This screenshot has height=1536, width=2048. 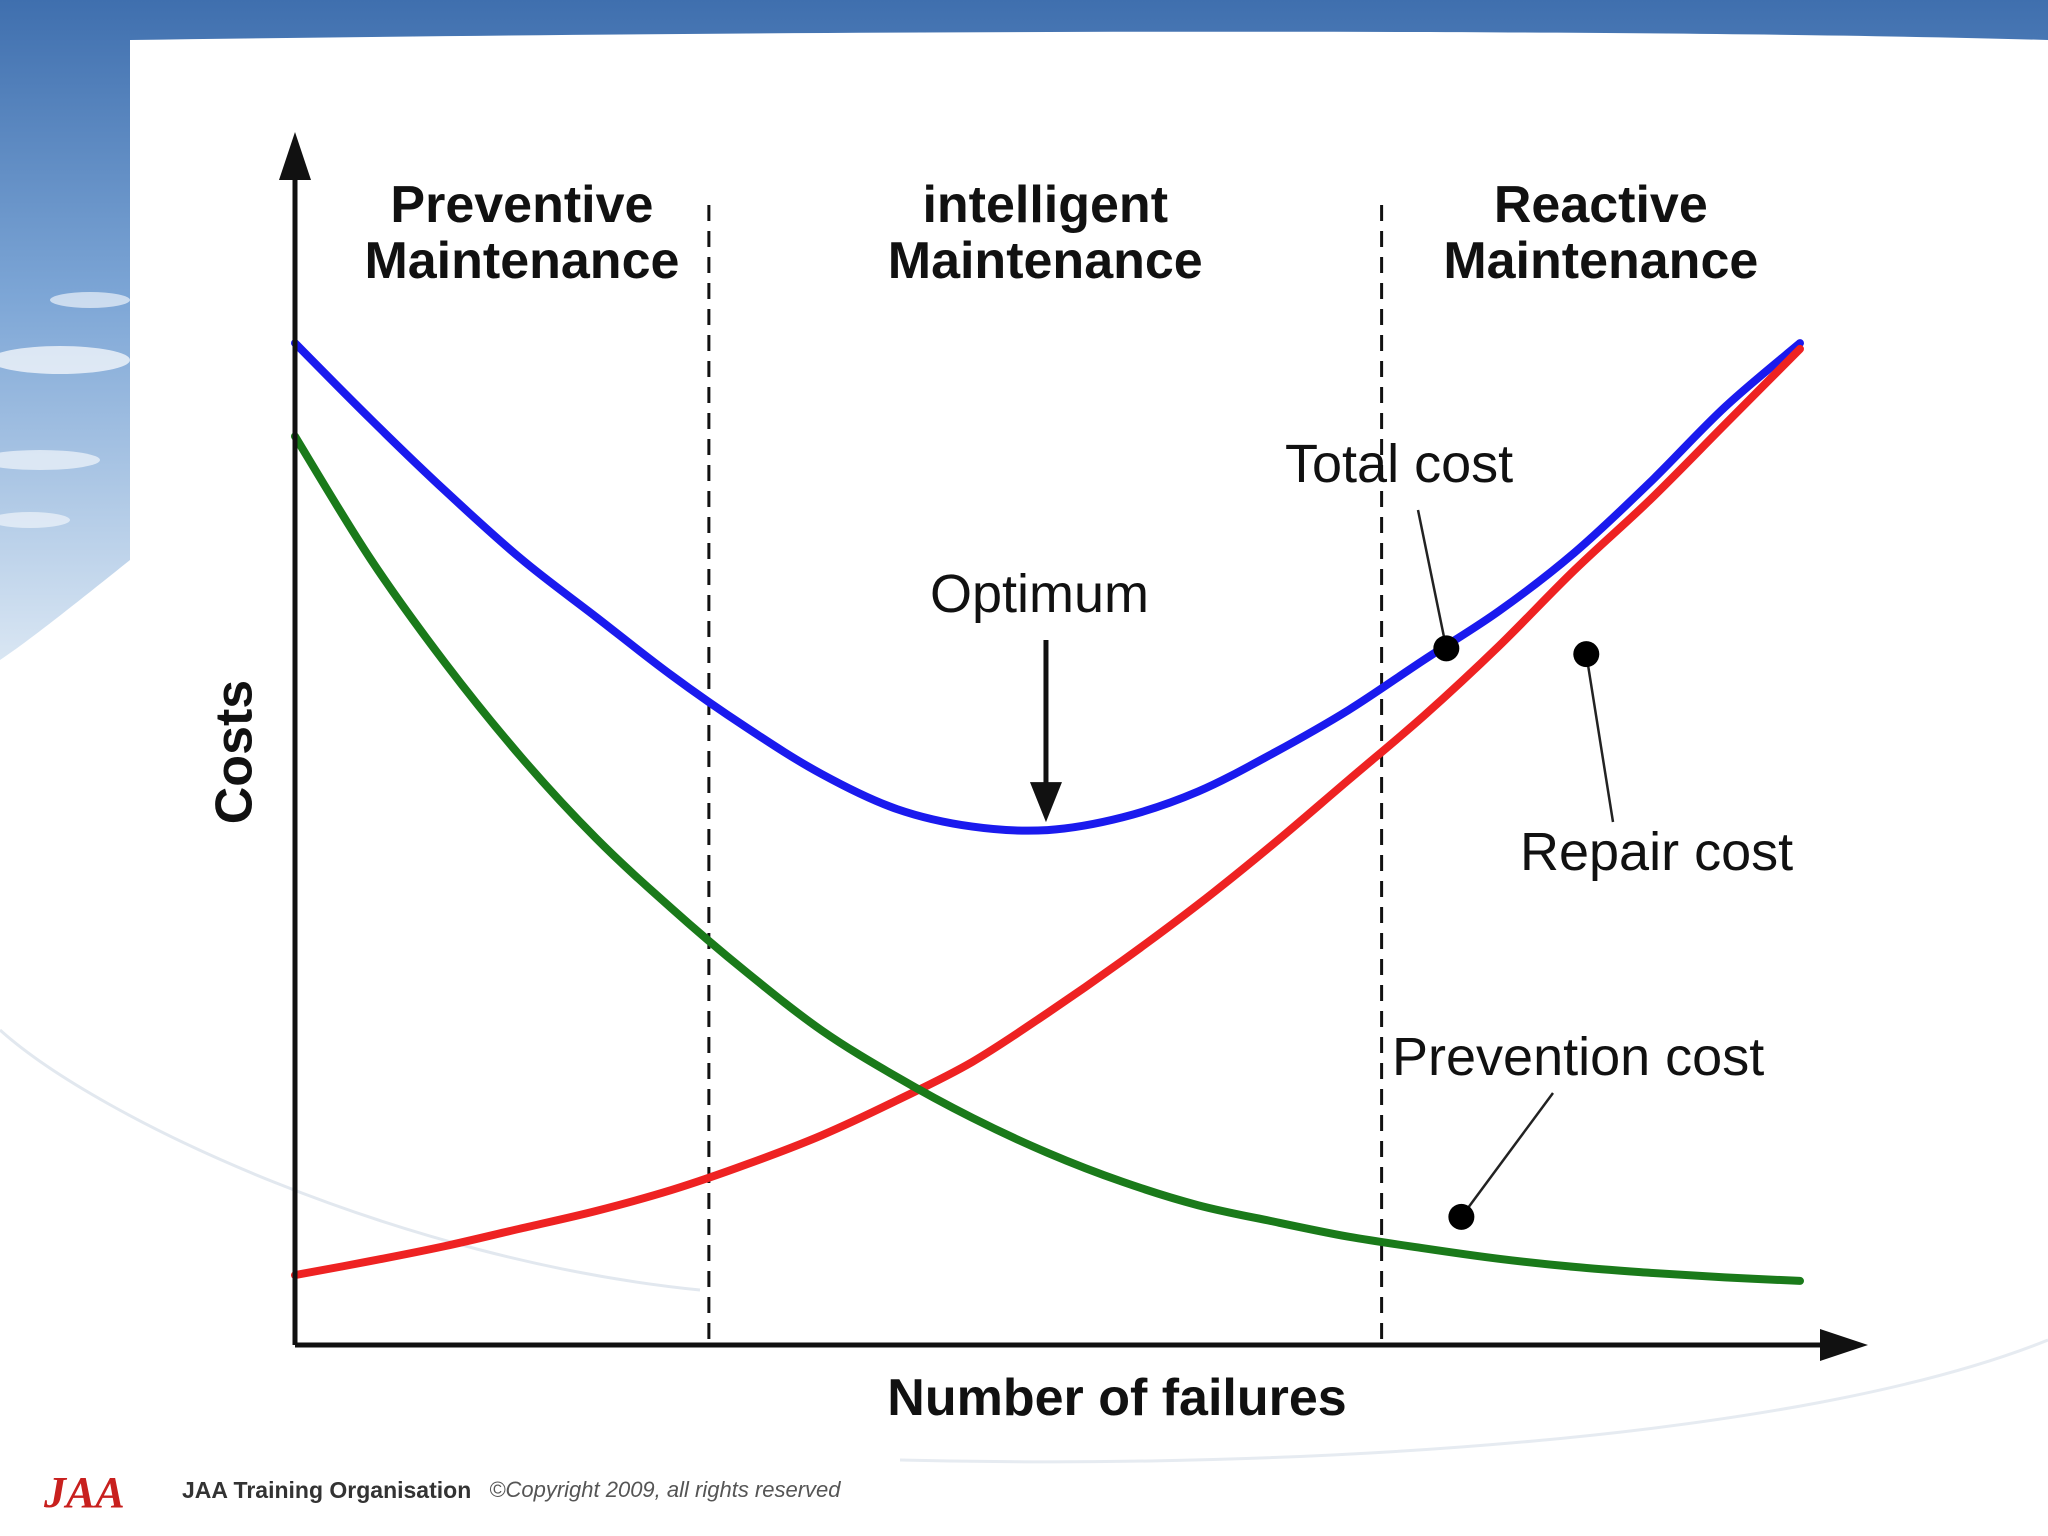 I want to click on region-label-intelligent: intelligent Maintenance, so click(x=1045, y=233).